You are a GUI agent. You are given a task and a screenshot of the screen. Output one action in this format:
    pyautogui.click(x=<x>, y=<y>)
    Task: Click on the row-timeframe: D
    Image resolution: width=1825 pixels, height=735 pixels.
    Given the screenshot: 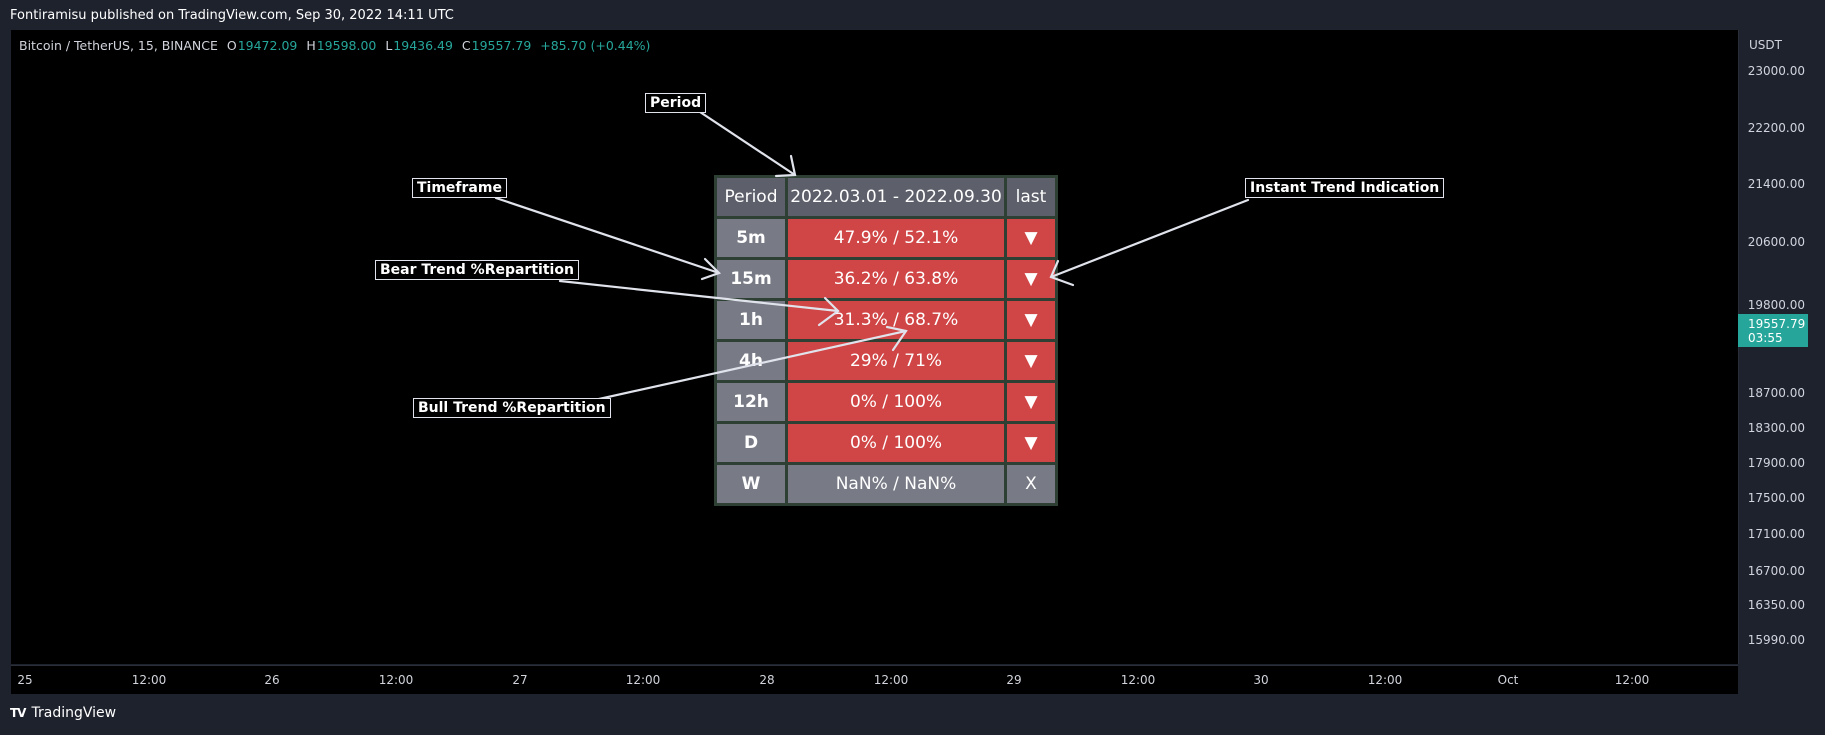 What is the action you would take?
    pyautogui.click(x=751, y=443)
    